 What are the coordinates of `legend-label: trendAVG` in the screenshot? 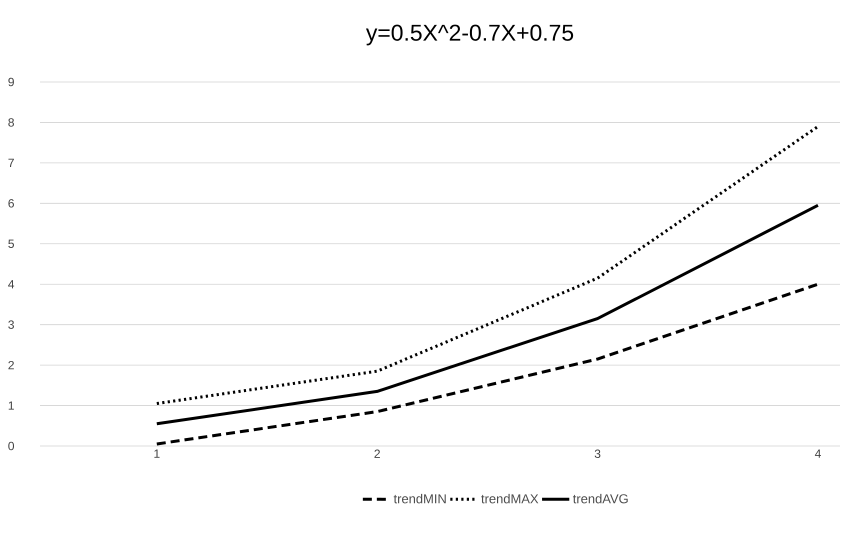 It's located at (600, 499).